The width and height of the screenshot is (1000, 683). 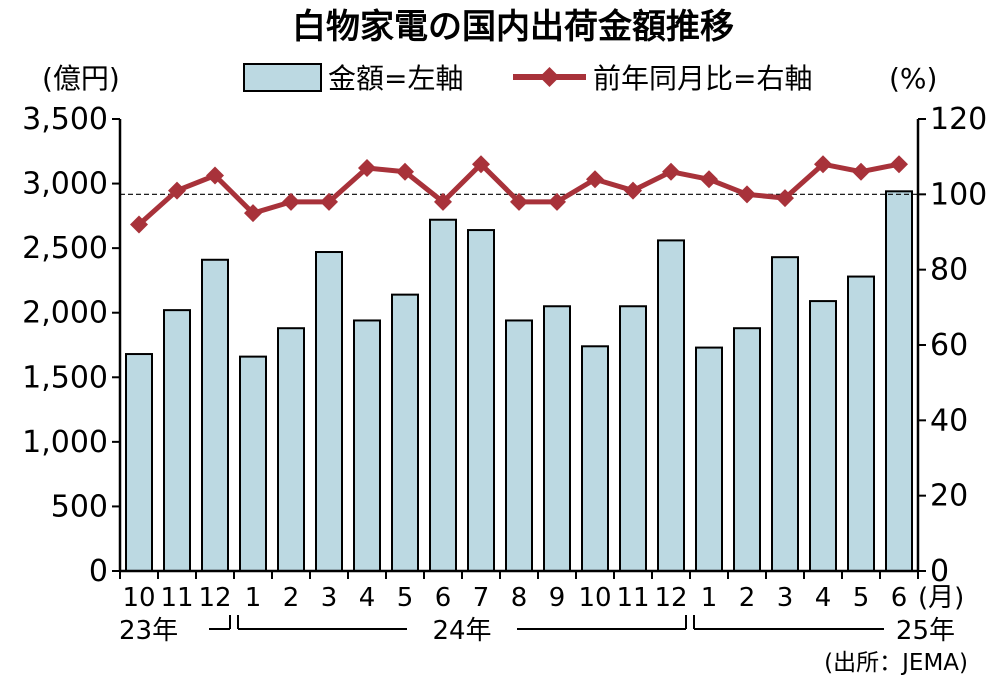 I want to click on x-tick-label: 8, so click(x=519, y=598).